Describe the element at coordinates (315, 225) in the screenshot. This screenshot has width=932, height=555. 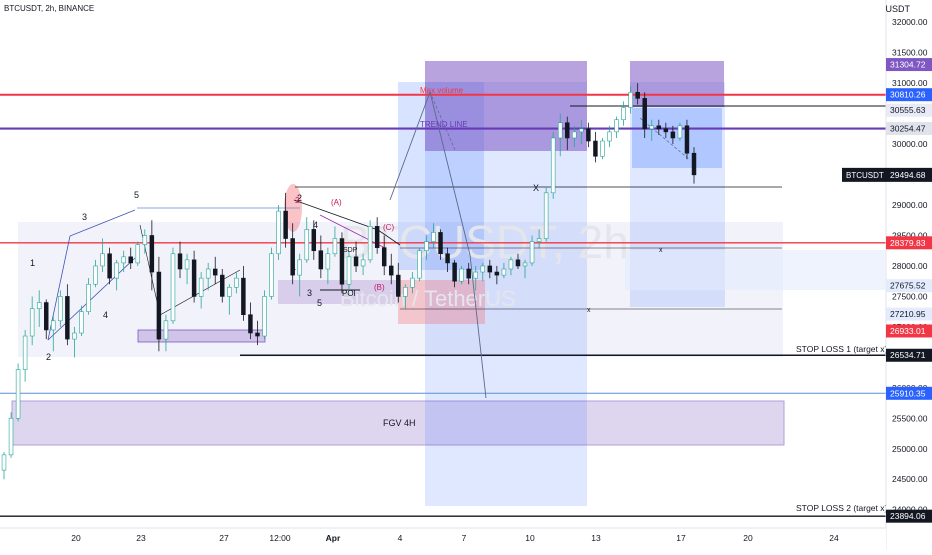
I see `wave-label: 4` at that location.